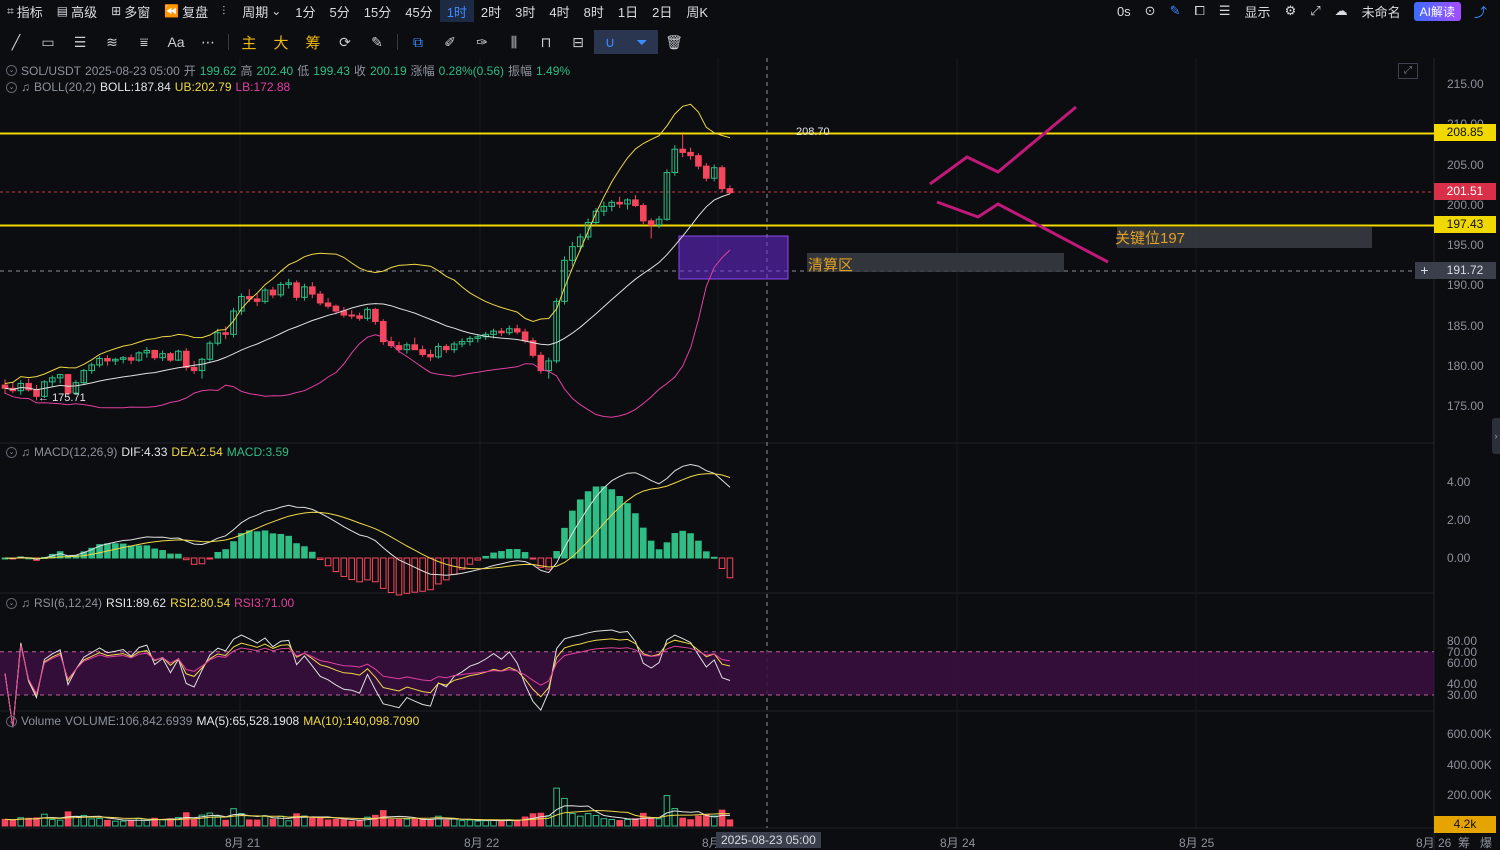  Describe the element at coordinates (935, 262) in the screenshot. I see `liquidation-zone` at that location.